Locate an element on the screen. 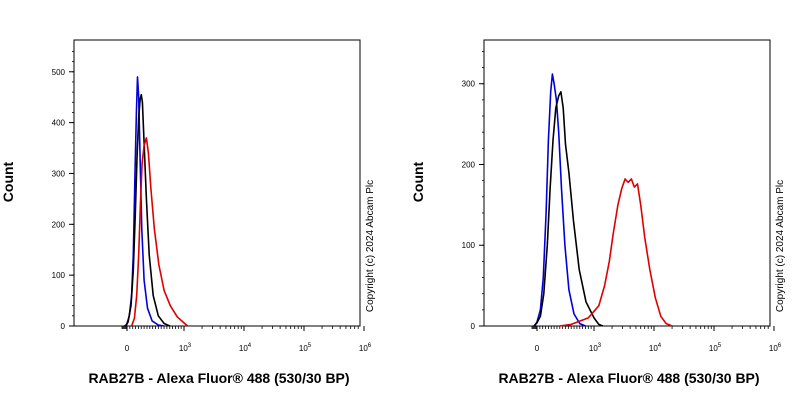  y-tick-label: 500 is located at coordinates (59, 72).